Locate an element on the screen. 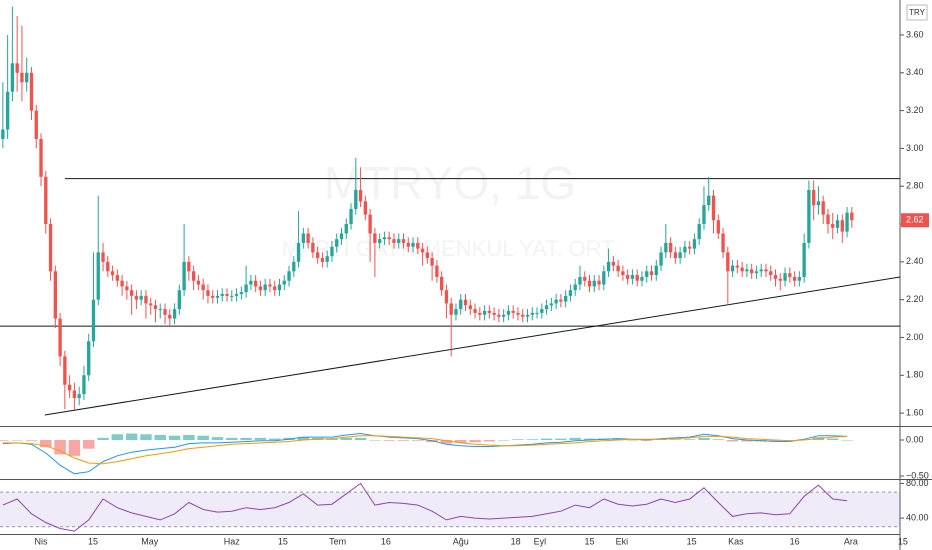 This screenshot has width=932, height=550. y-tick-label: 2.20 is located at coordinates (915, 299).